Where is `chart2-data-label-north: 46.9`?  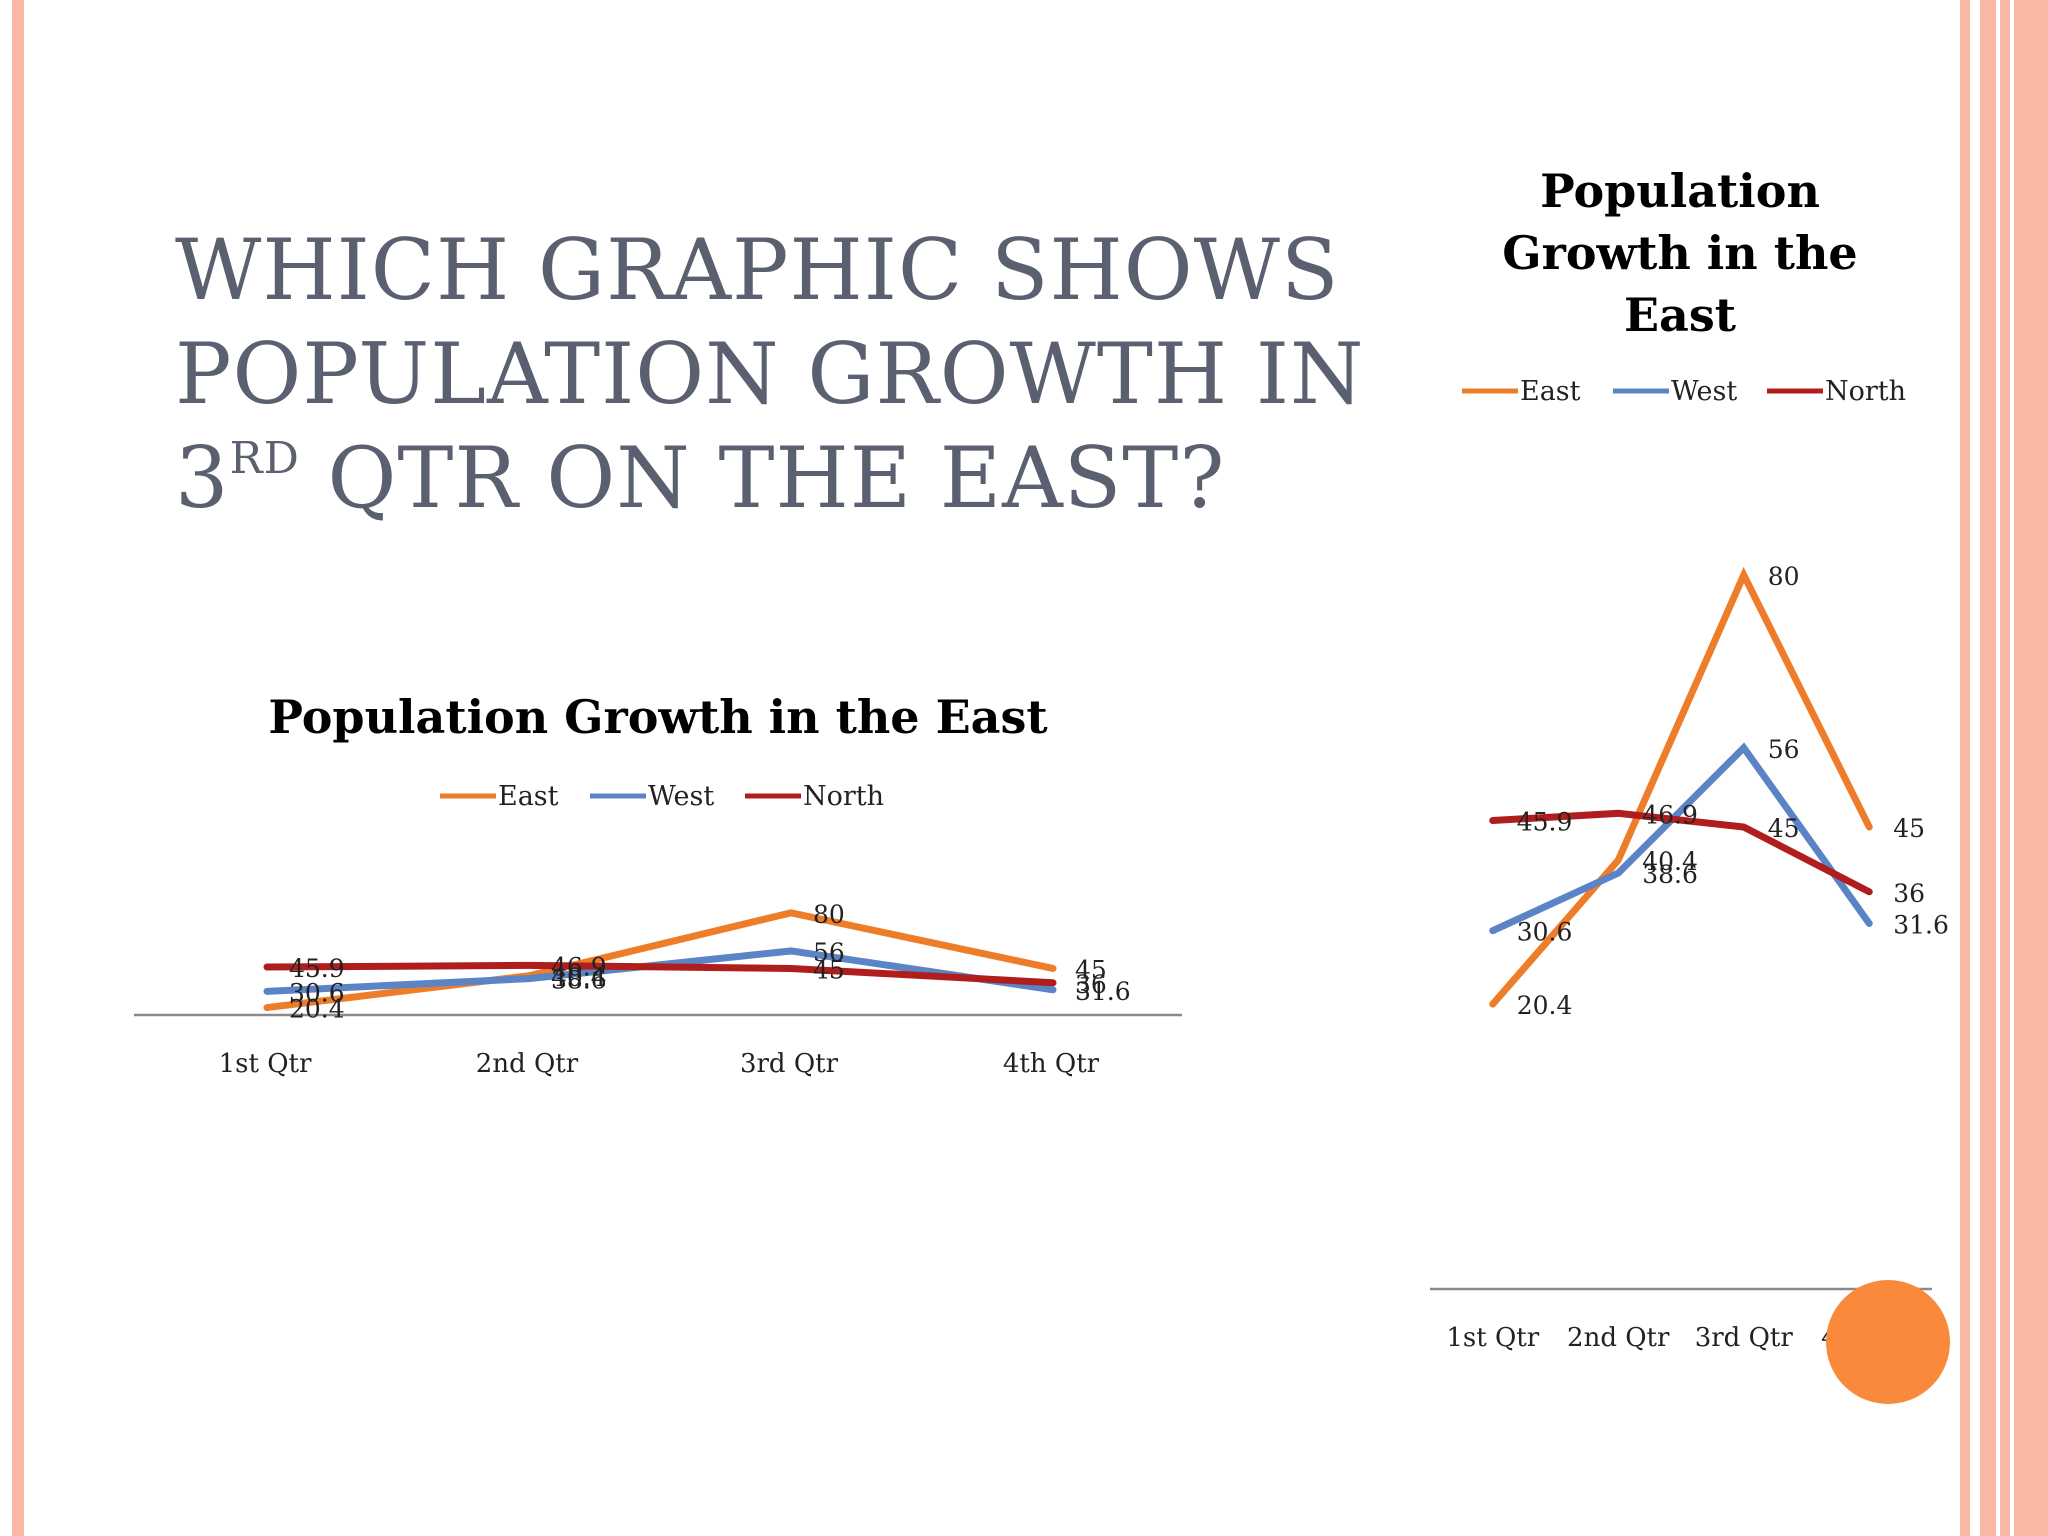 chart2-data-label-north: 46.9 is located at coordinates (1670, 814).